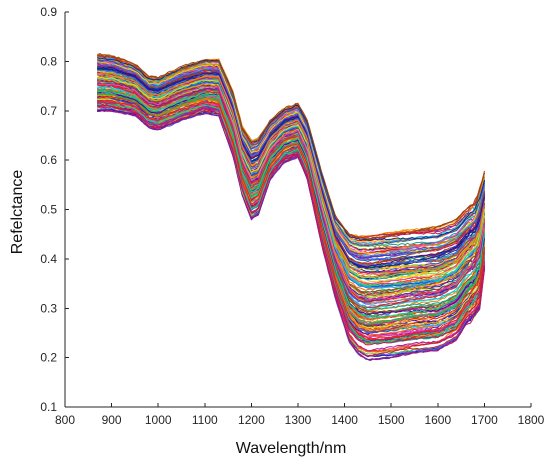  What do you see at coordinates (112, 420) in the screenshot?
I see `x-tick-label: 900` at bounding box center [112, 420].